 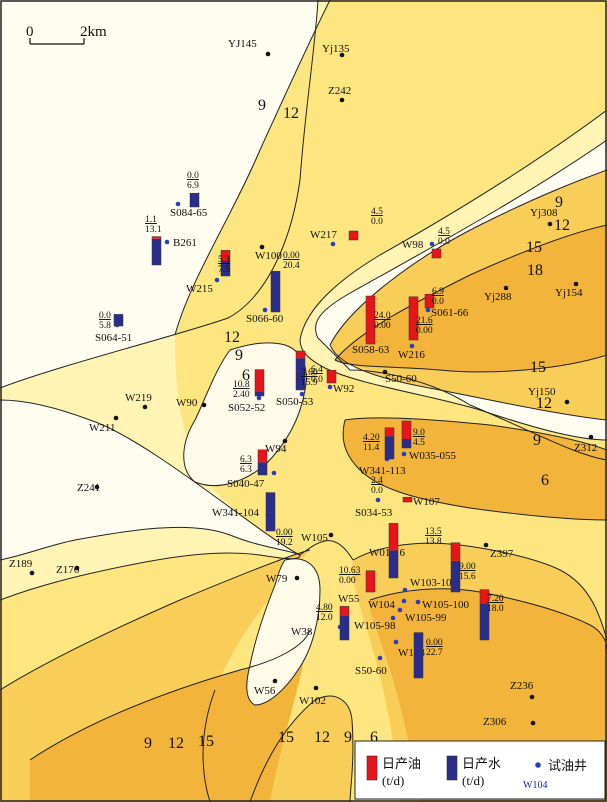 I want to click on well: S040-47, so click(x=252, y=480).